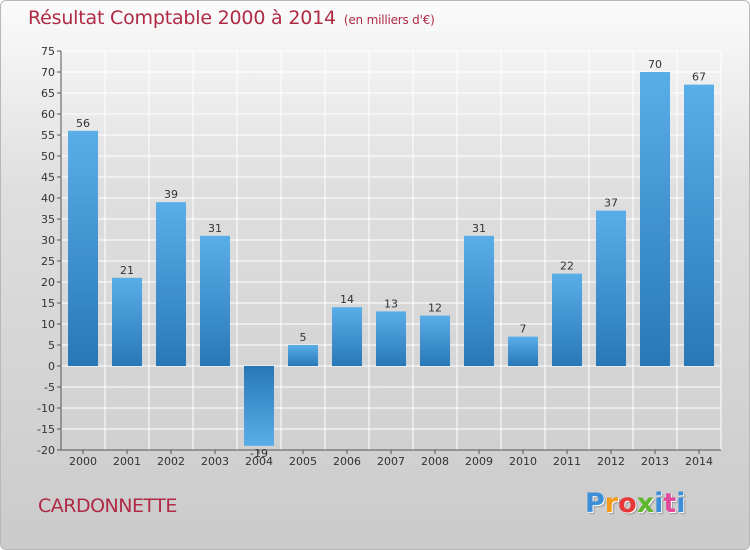 The width and height of the screenshot is (750, 550). What do you see at coordinates (435, 461) in the screenshot?
I see `x-tick-label: 2008` at bounding box center [435, 461].